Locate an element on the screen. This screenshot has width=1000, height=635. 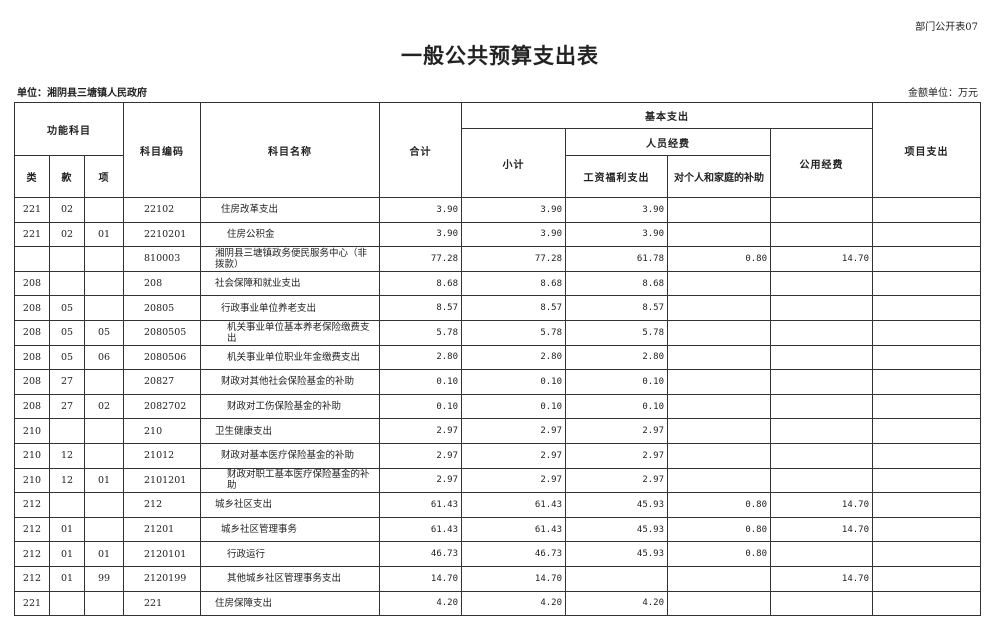
cell-subsidy: 0.80 is located at coordinates (719, 259).